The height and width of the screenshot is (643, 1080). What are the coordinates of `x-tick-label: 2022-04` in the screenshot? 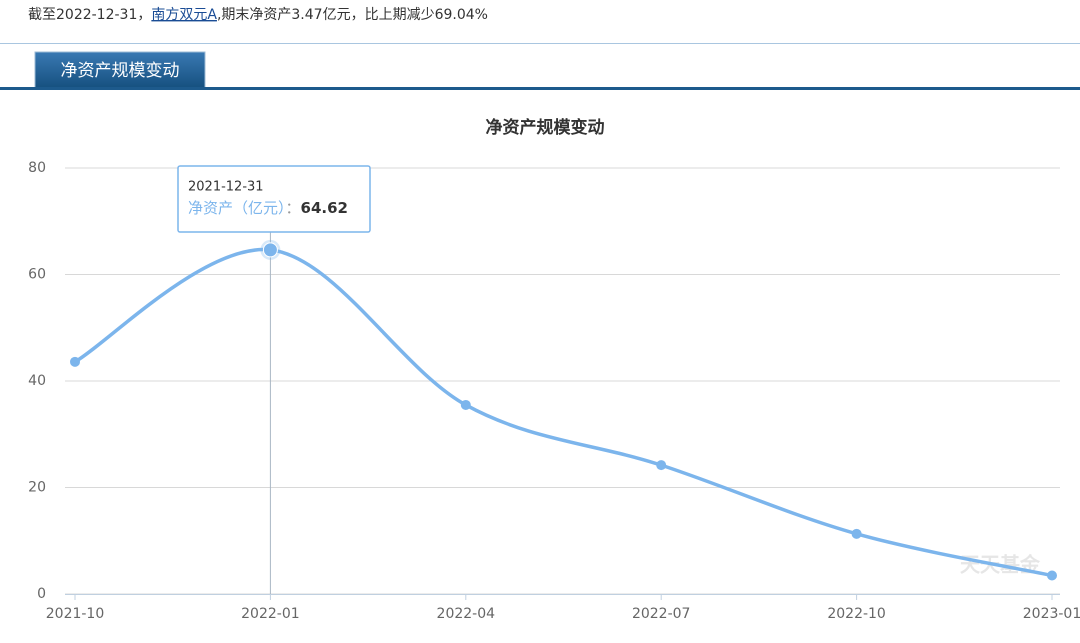 It's located at (466, 614).